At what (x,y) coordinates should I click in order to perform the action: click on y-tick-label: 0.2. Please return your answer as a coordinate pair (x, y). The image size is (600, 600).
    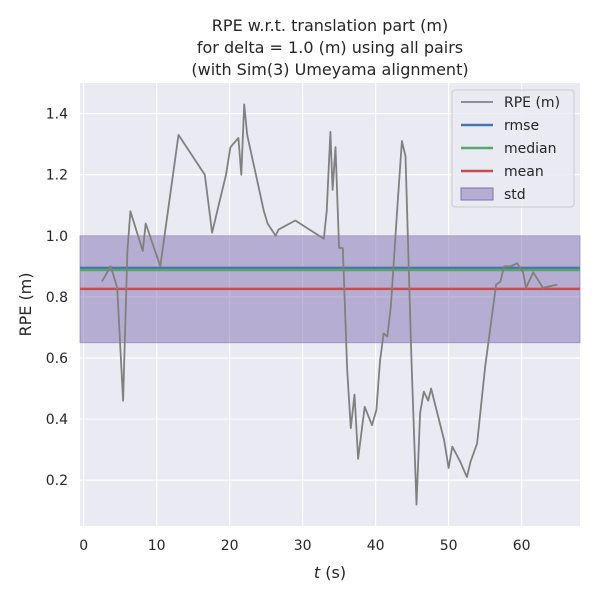
    Looking at the image, I should click on (57, 481).